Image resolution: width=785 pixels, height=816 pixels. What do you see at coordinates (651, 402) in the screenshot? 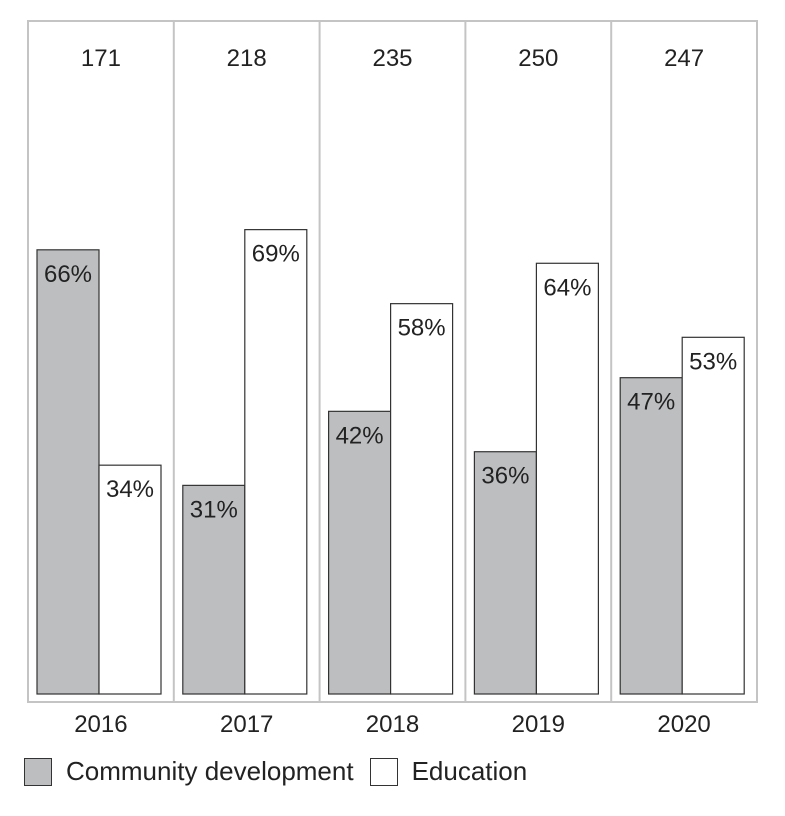
I see `data-label: 47%` at bounding box center [651, 402].